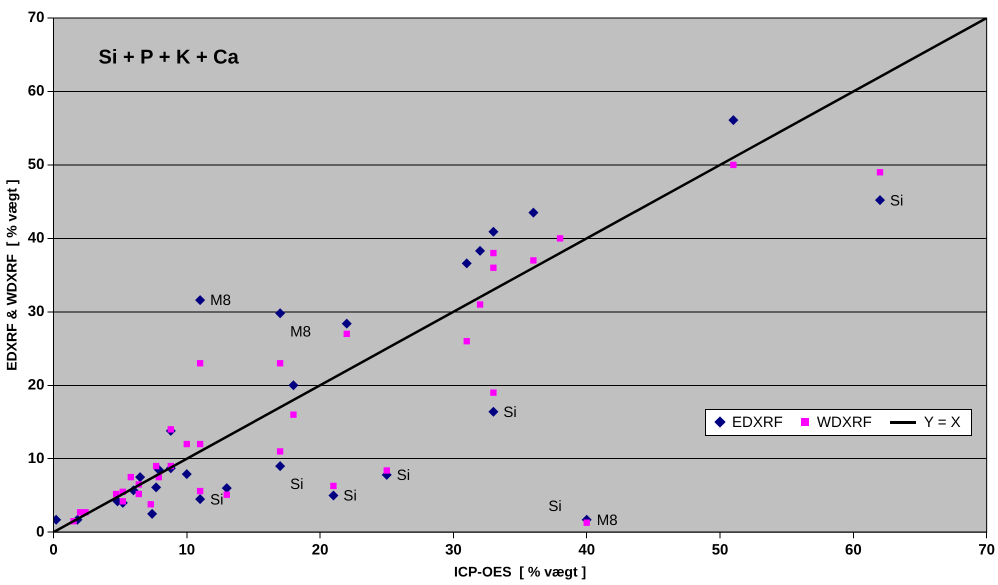 The height and width of the screenshot is (585, 998). I want to click on y-tick-label: 70, so click(36, 17).